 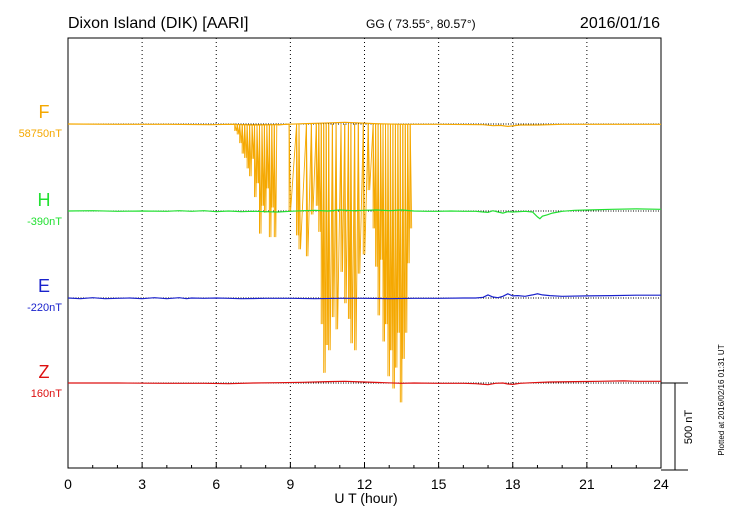 What do you see at coordinates (364, 124) in the screenshot?
I see `series-line-f` at bounding box center [364, 124].